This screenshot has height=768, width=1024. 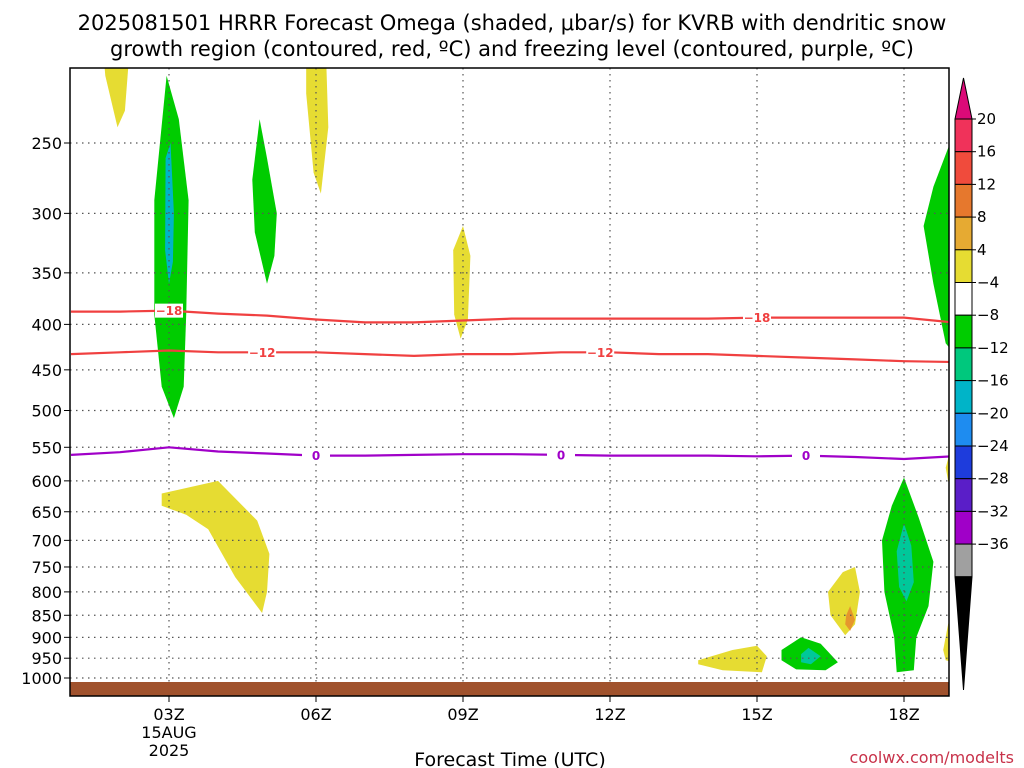 I want to click on colorbar-label: −28, so click(x=993, y=479).